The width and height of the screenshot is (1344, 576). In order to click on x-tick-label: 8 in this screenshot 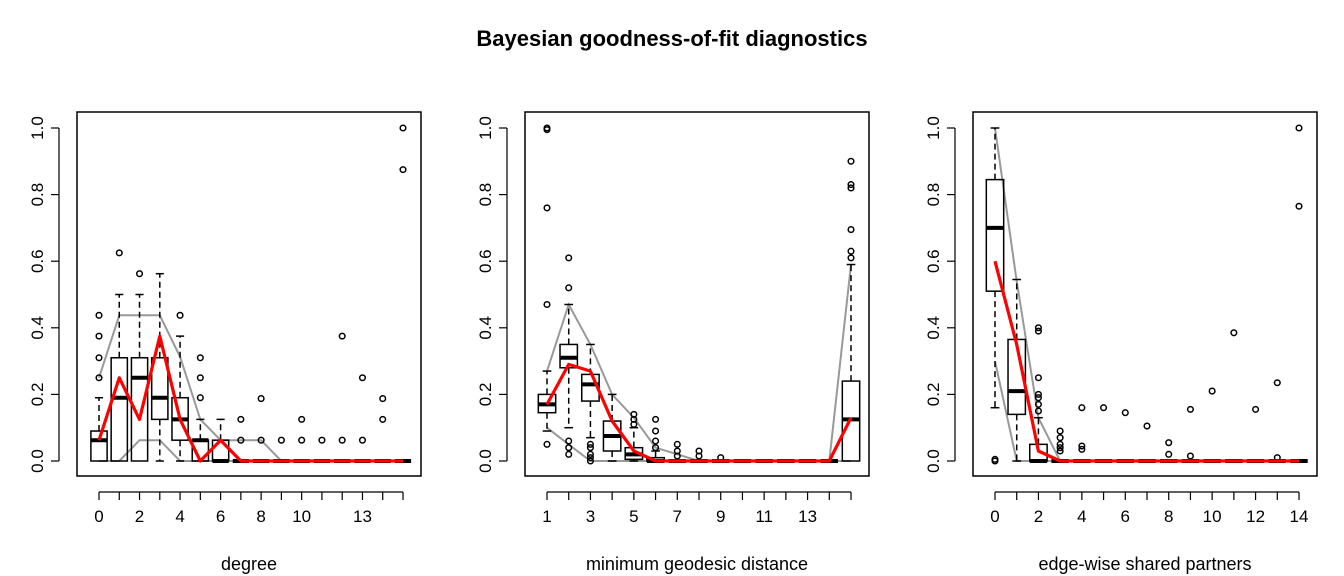, I will do `click(1168, 516)`.